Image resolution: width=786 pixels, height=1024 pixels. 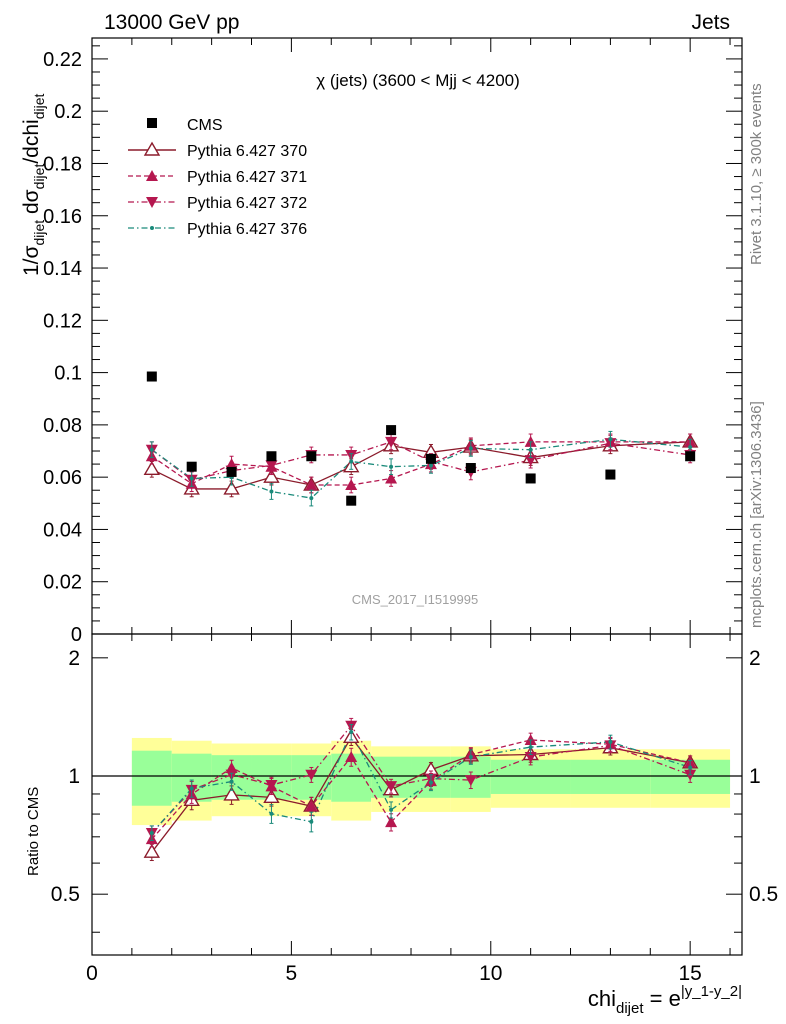 What do you see at coordinates (68, 374) in the screenshot?
I see `y-tick-label: 0.1` at bounding box center [68, 374].